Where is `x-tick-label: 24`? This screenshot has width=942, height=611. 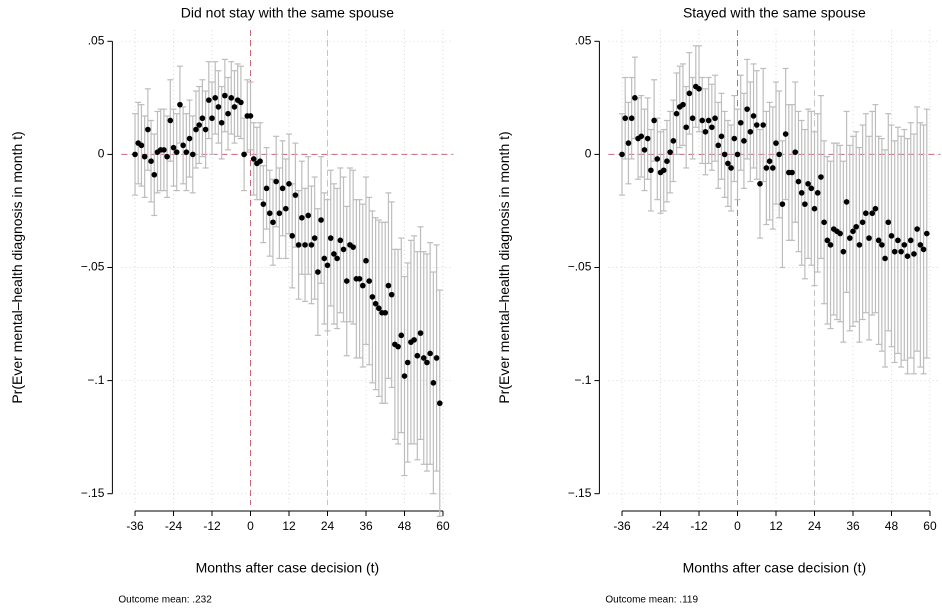 x-tick-label: 24 is located at coordinates (815, 526).